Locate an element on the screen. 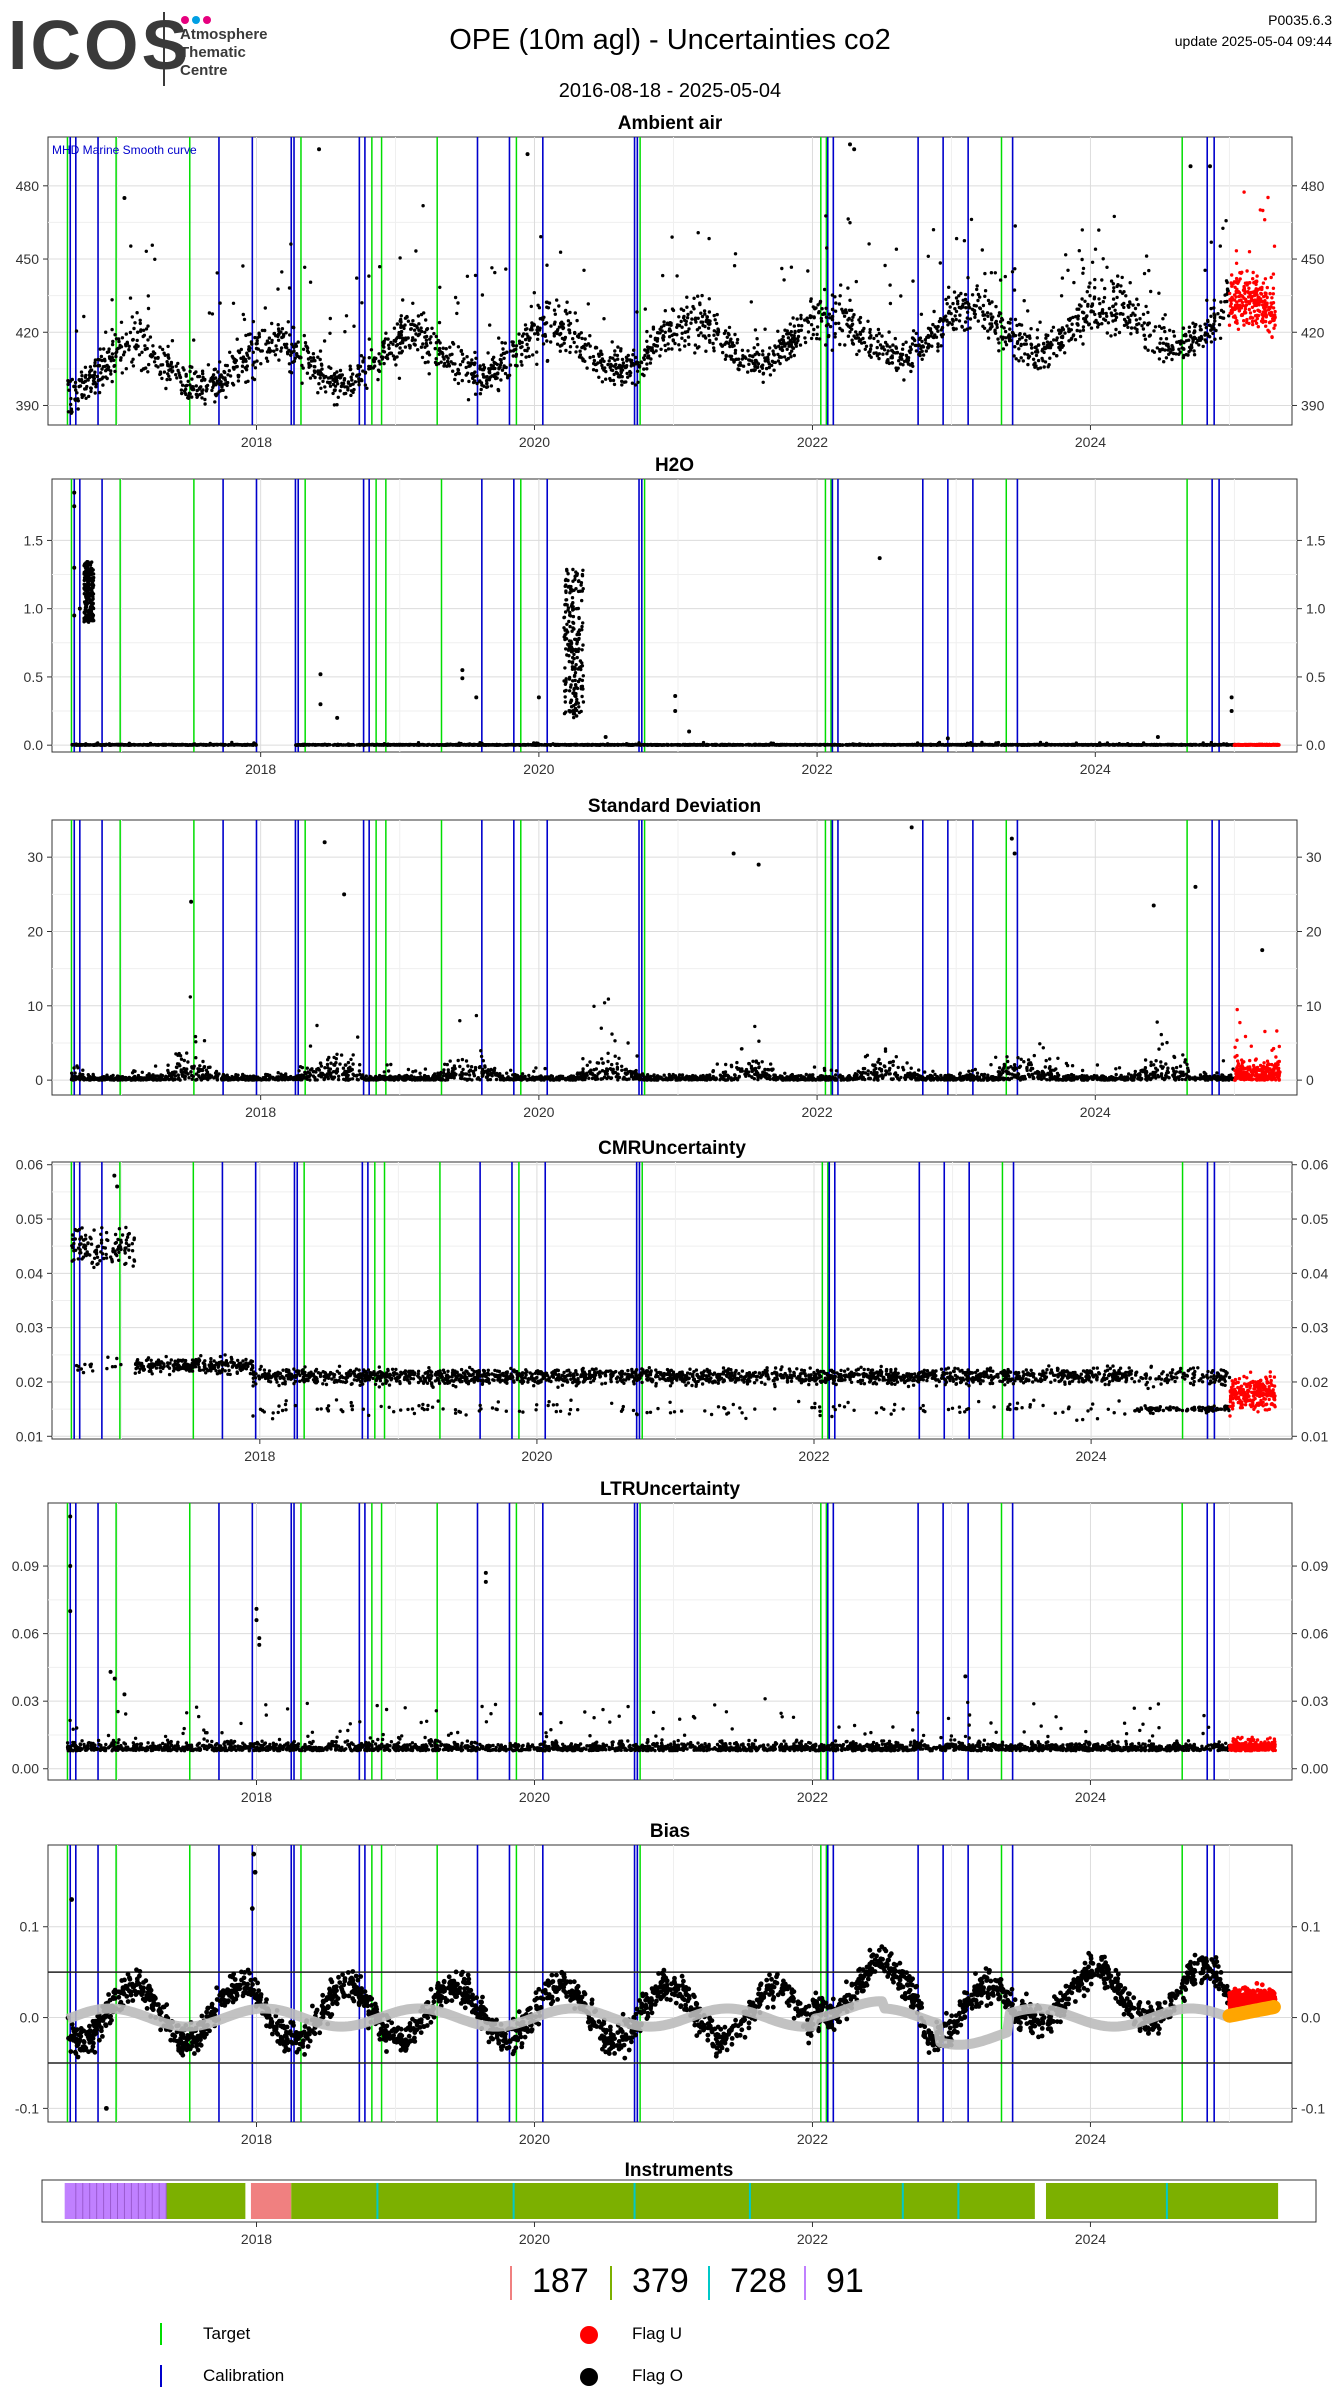 This screenshot has height=2400, width=1340. y-tick-label: 0.0 is located at coordinates (34, 745).